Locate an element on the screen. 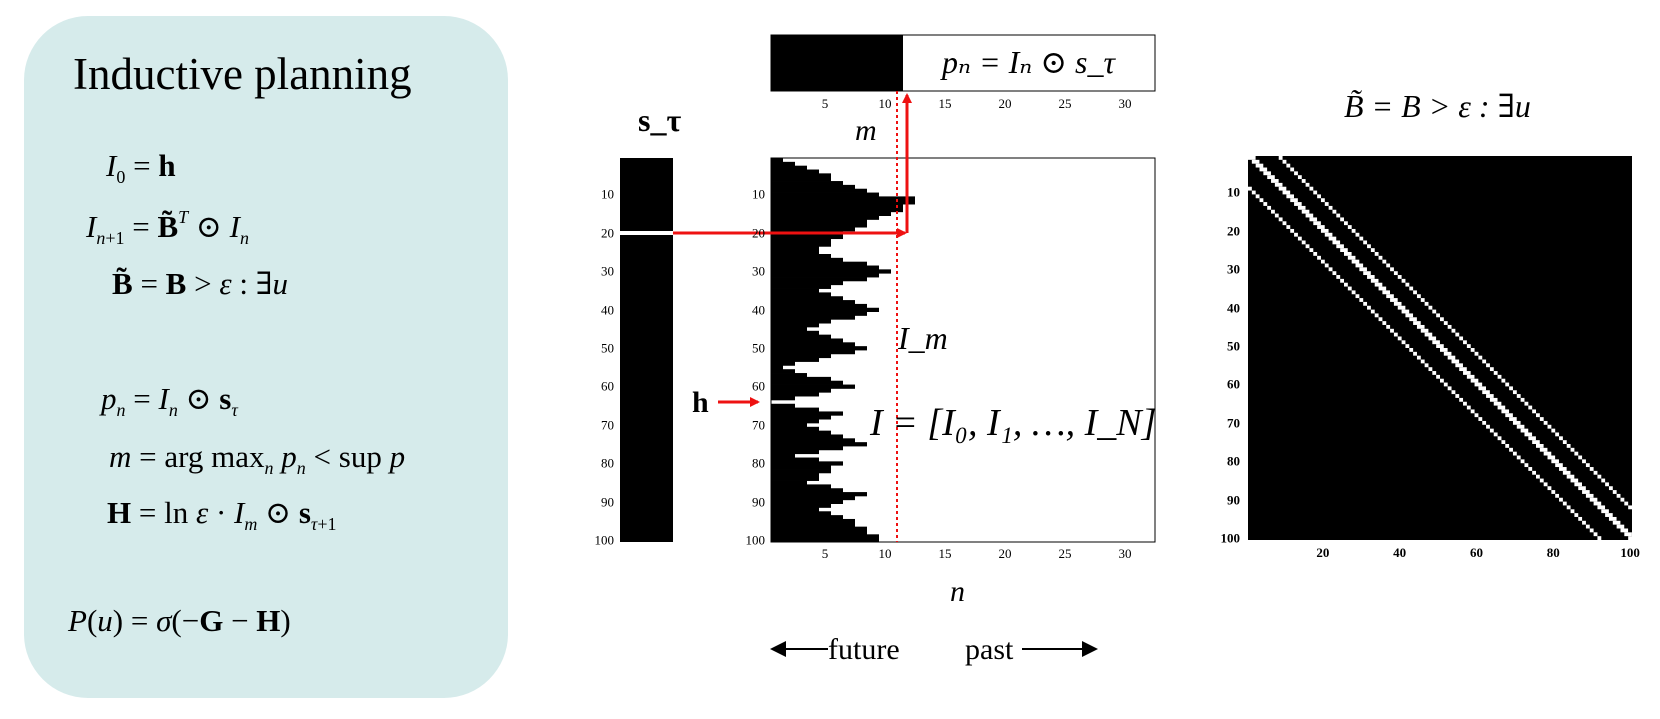 Image resolution: width=1660 pixels, height=719 pixels. i-matrix-y-tick-40: 40 is located at coordinates (758, 310).